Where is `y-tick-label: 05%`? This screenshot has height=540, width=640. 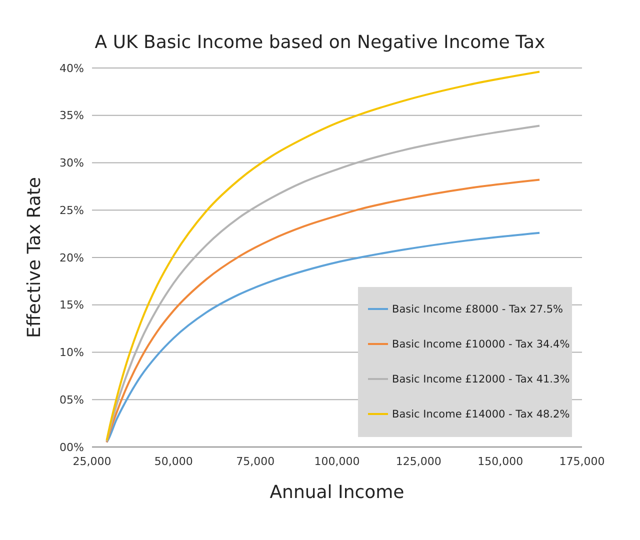 y-tick-label: 05% is located at coordinates (72, 399).